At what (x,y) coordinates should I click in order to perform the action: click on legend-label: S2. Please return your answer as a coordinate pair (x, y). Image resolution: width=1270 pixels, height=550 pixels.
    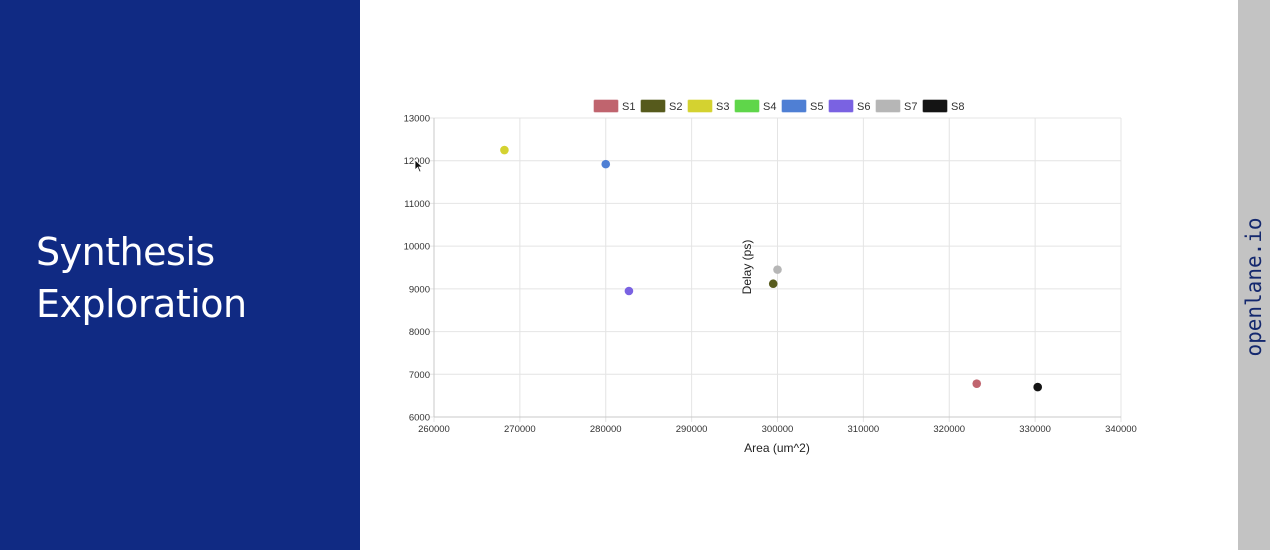
    Looking at the image, I should click on (675, 107).